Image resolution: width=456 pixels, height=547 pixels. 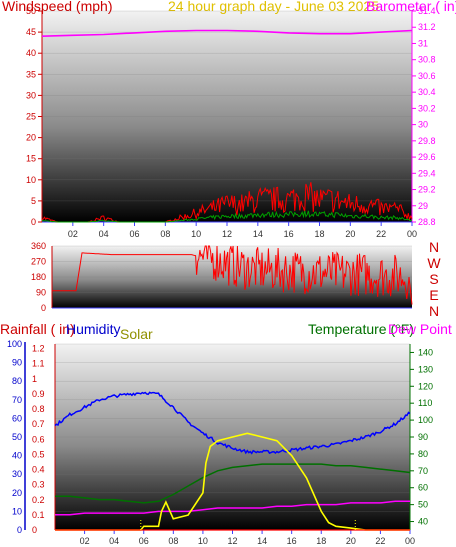 What do you see at coordinates (93, 329) in the screenshot?
I see `humidity-axis-title: Humidity` at bounding box center [93, 329].